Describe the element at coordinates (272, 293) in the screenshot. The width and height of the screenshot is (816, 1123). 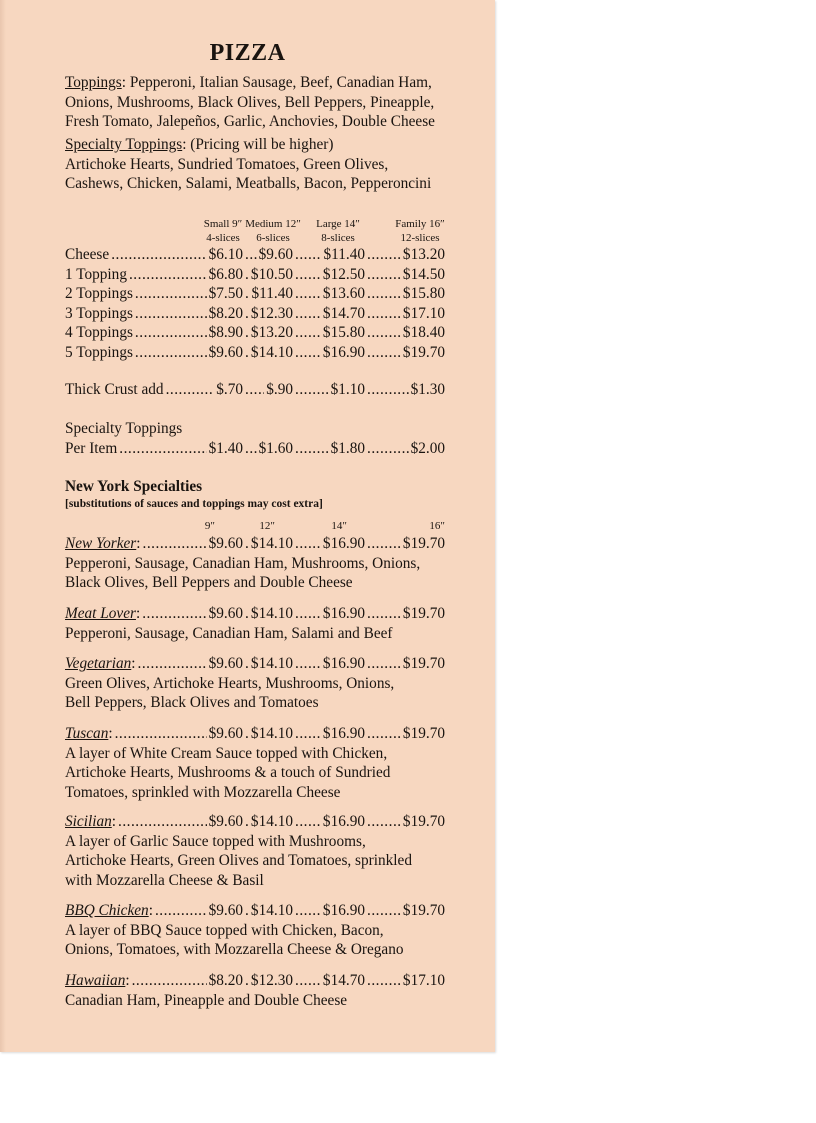
I see `price: $11.40` at that location.